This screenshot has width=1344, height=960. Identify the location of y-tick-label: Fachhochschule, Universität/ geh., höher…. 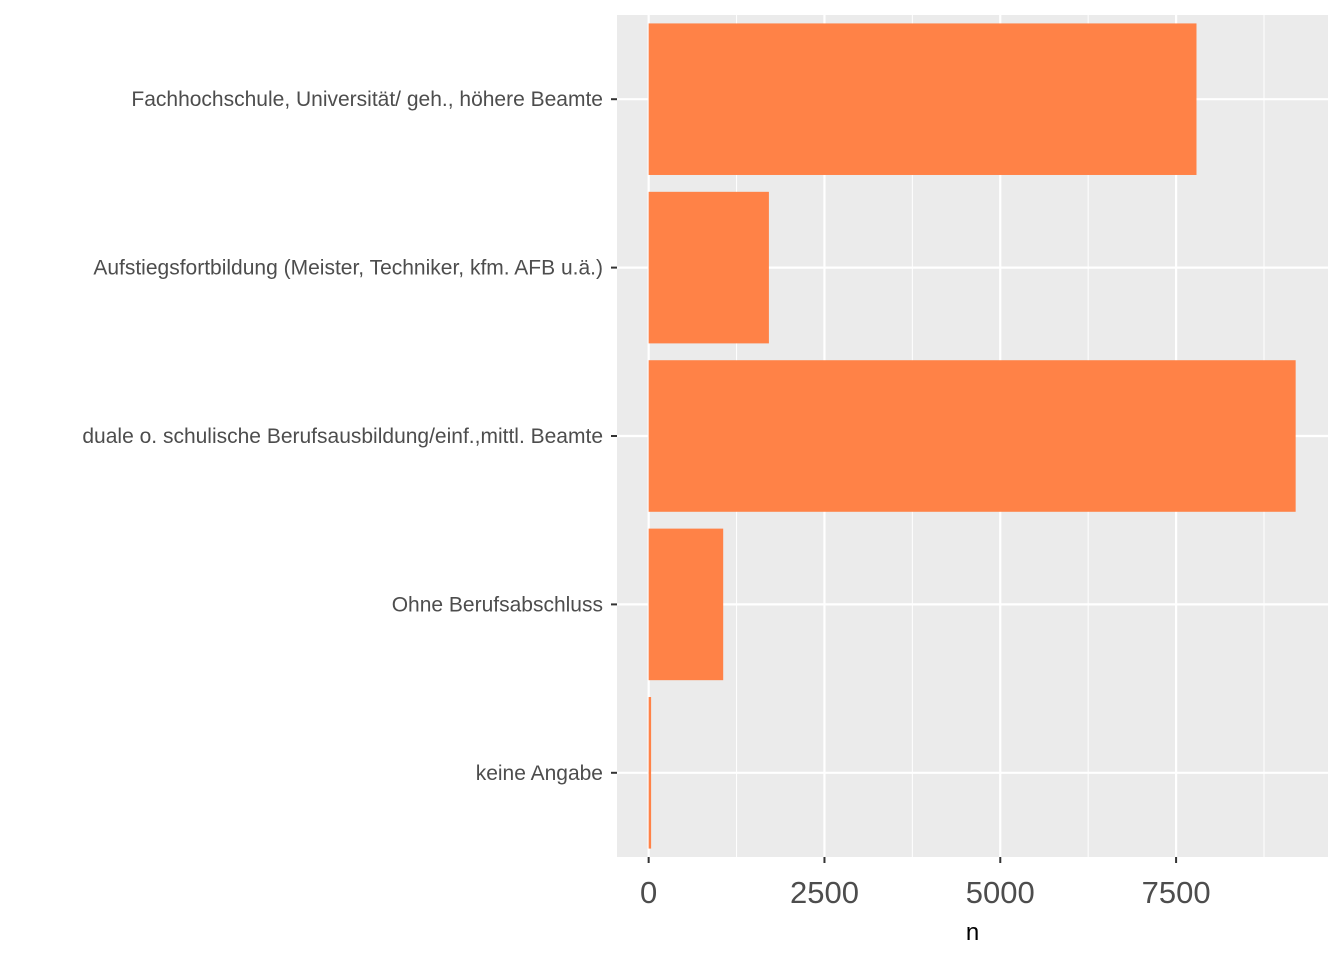
(367, 99).